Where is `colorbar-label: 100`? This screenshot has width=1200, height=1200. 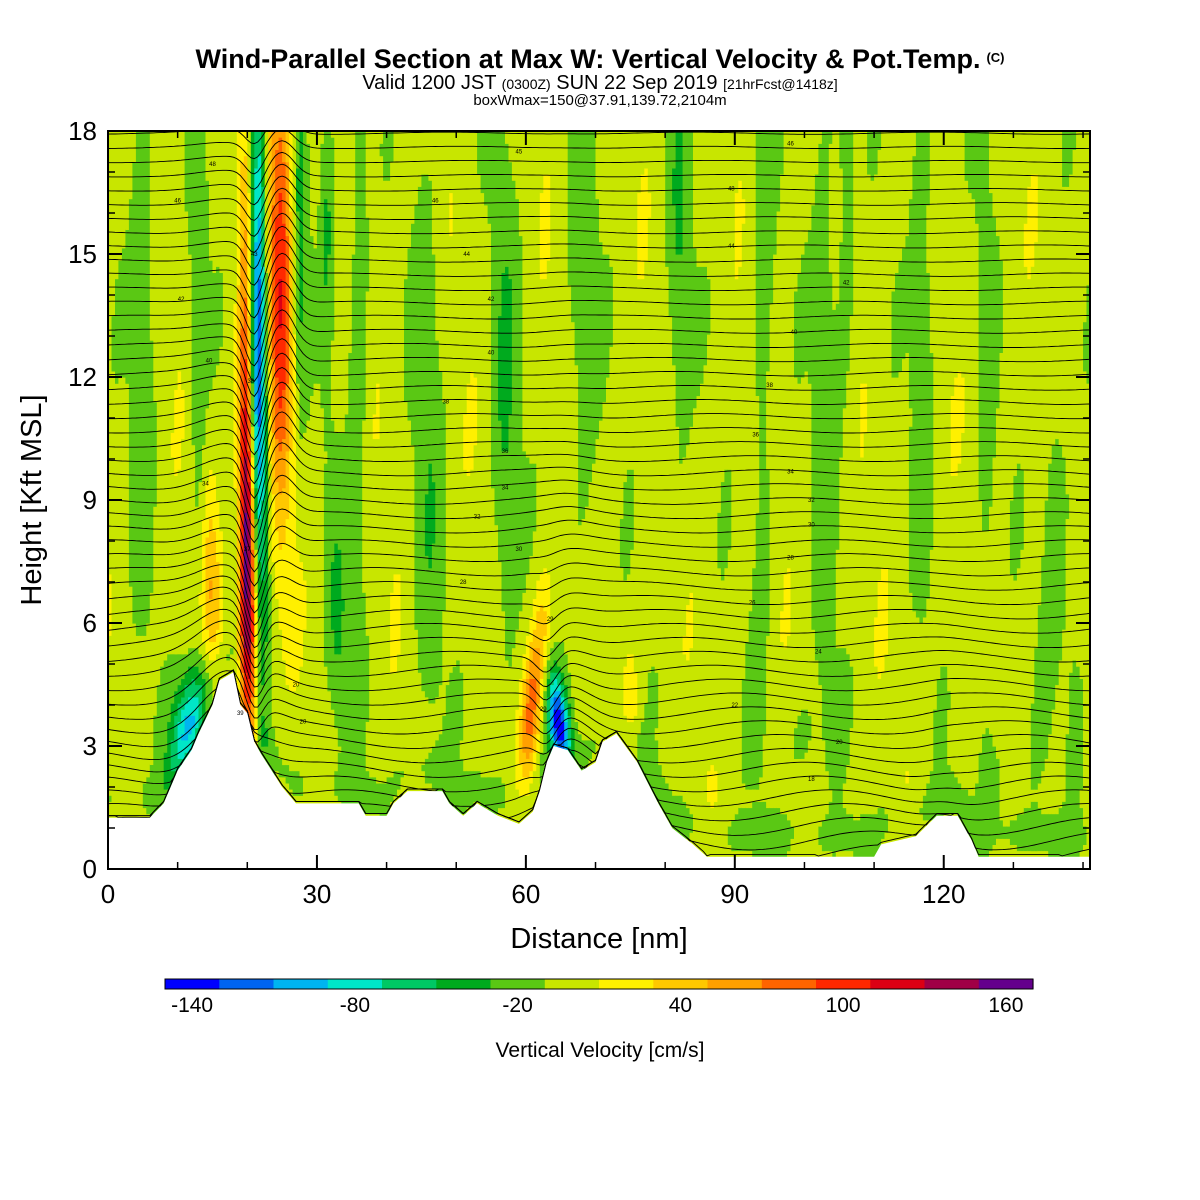
colorbar-label: 100 is located at coordinates (843, 1005).